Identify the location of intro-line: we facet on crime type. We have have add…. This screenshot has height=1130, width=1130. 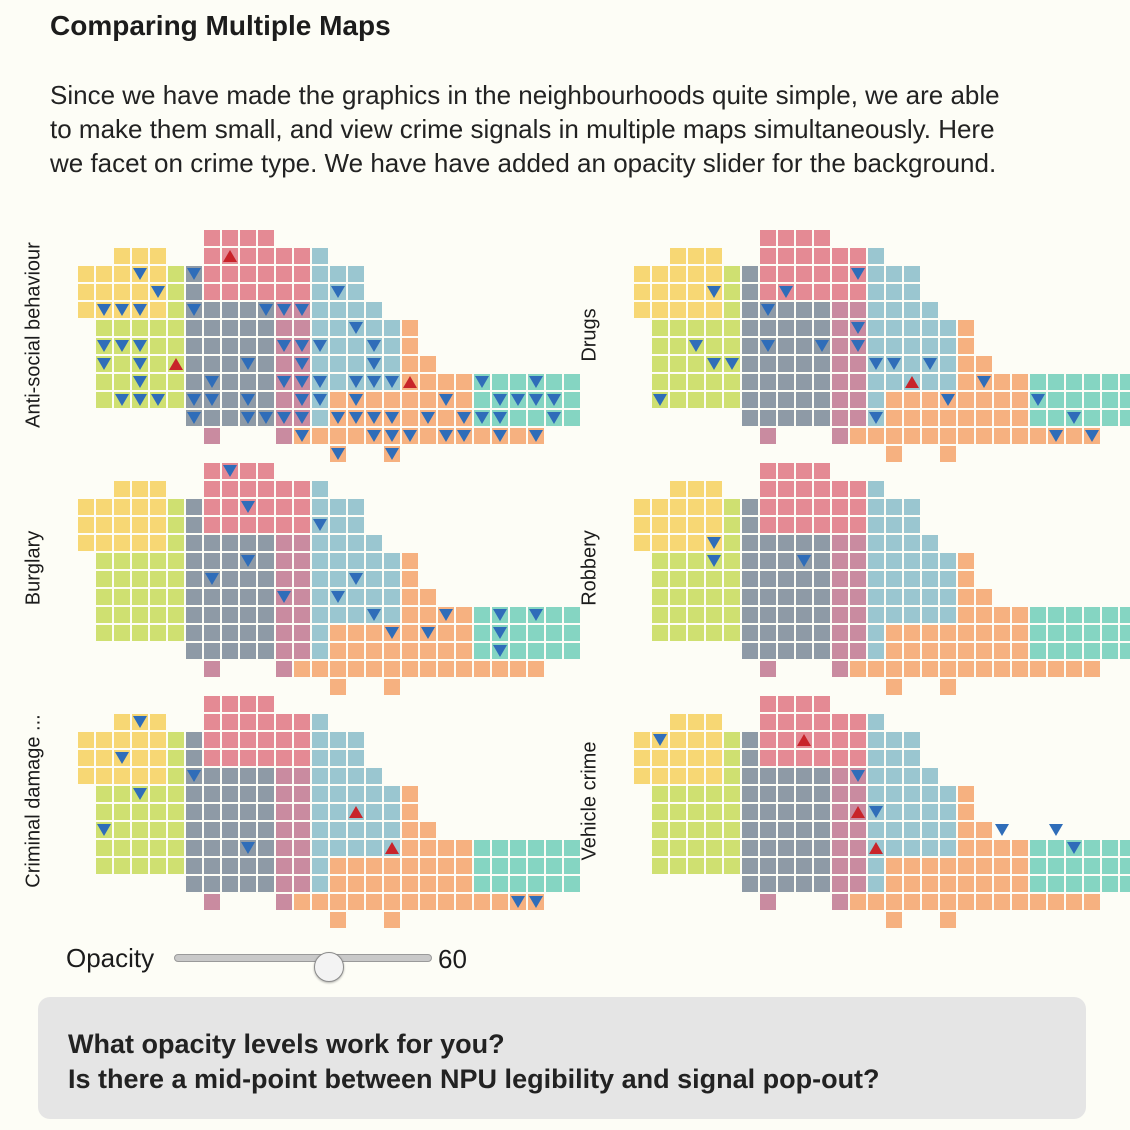
(523, 163).